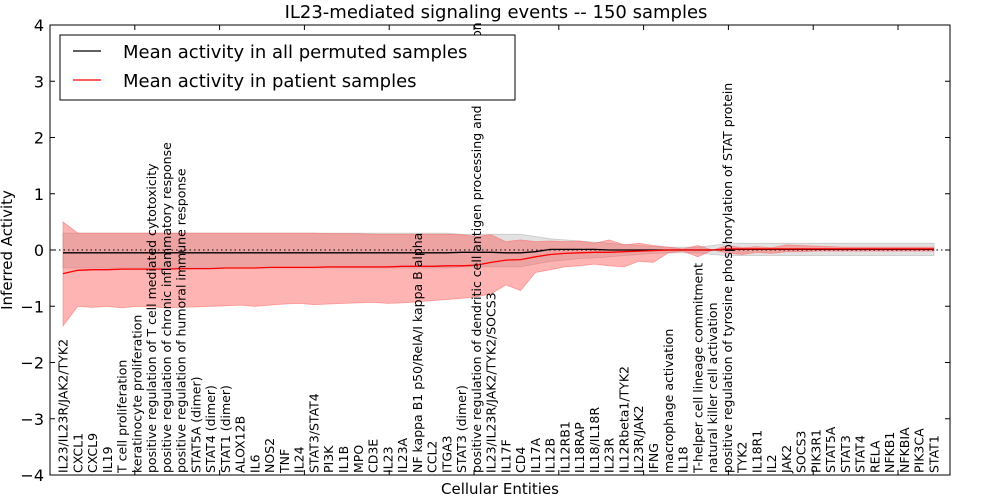  Describe the element at coordinates (269, 455) in the screenshot. I see `category-label: NOS2` at that location.